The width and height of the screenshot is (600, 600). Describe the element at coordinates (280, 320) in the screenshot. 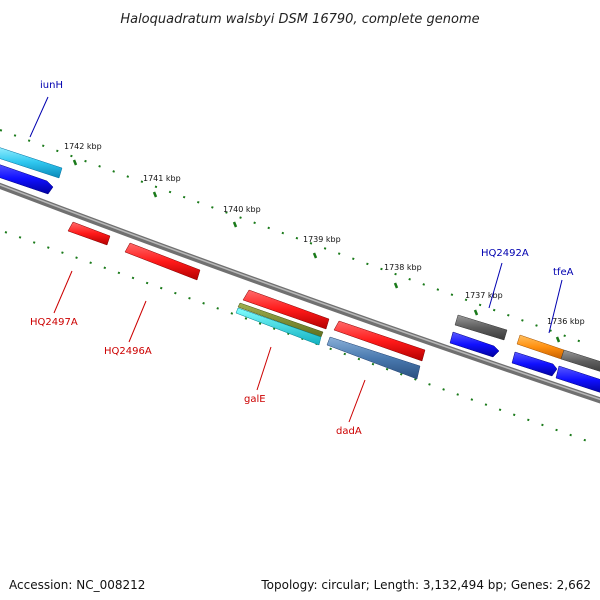

I see `rna-galE` at that location.